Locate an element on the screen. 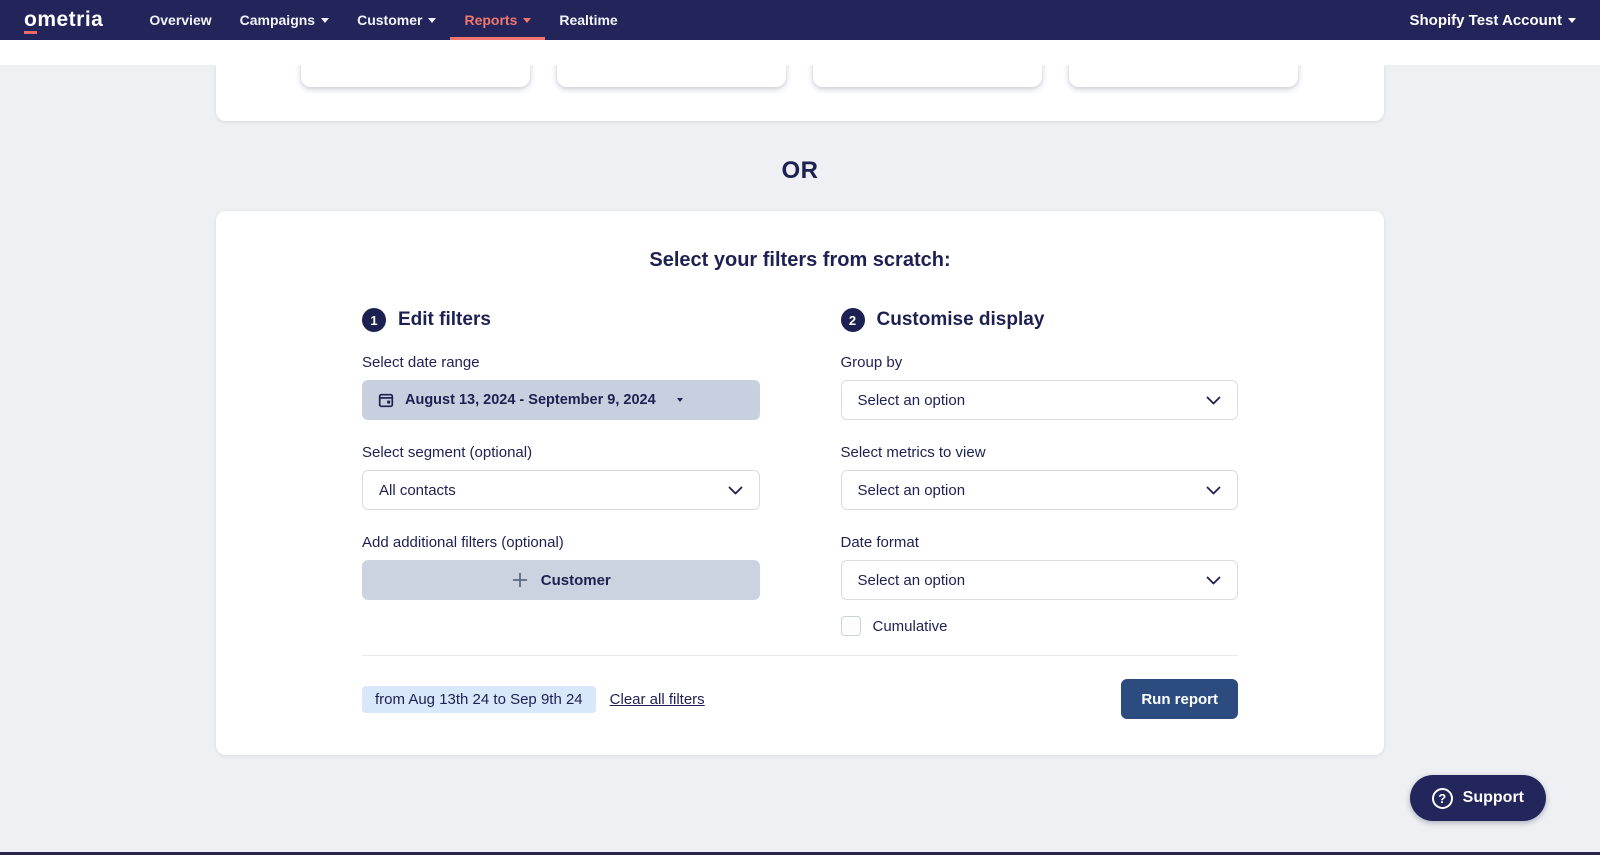 The width and height of the screenshot is (1600, 855). step-2-badge: 2 is located at coordinates (852, 320).